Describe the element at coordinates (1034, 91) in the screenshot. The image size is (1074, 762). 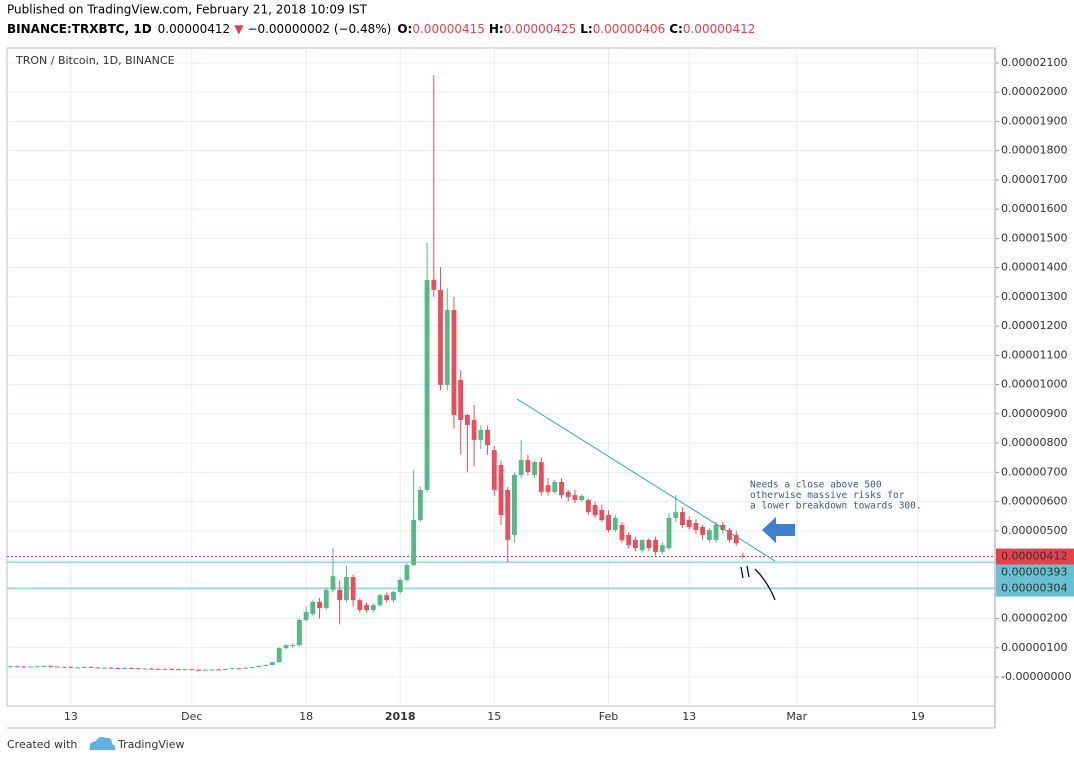
I see `y-tick-label: 0.00002000` at that location.